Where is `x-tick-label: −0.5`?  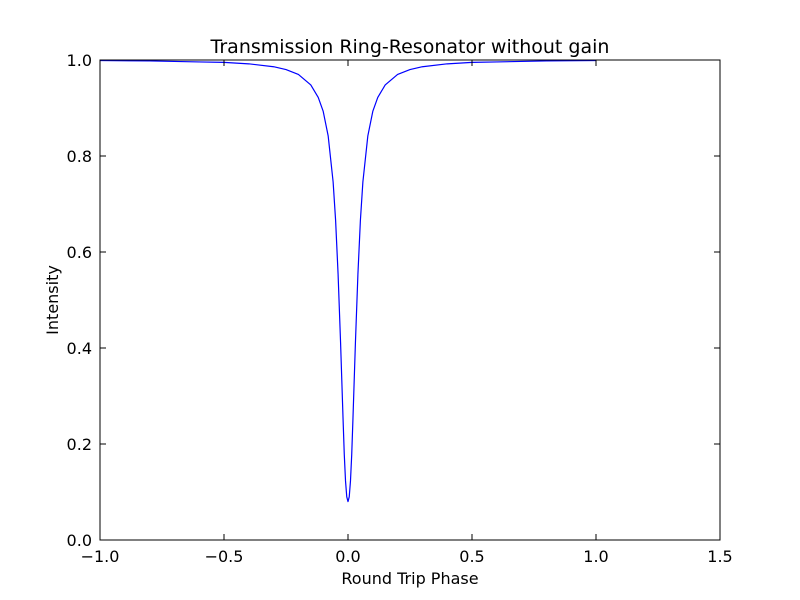
x-tick-label: −0.5 is located at coordinates (224, 556).